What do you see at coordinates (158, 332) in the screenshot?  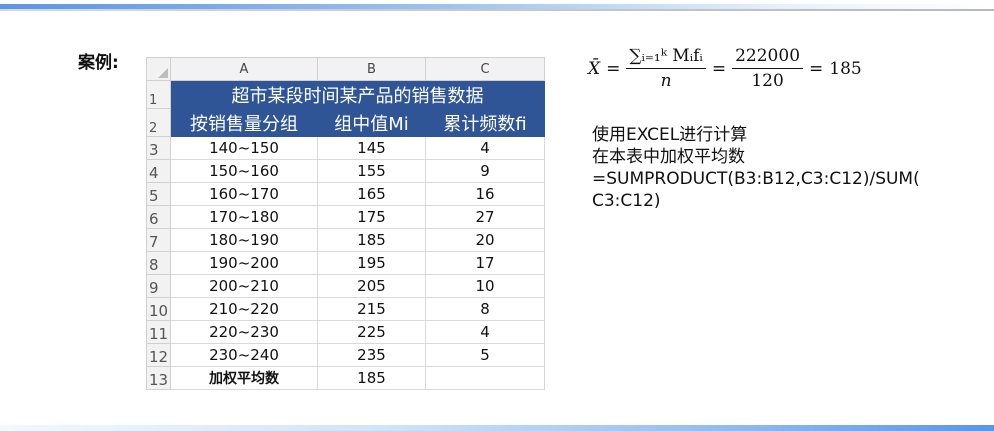 I see `row-header: 11` at bounding box center [158, 332].